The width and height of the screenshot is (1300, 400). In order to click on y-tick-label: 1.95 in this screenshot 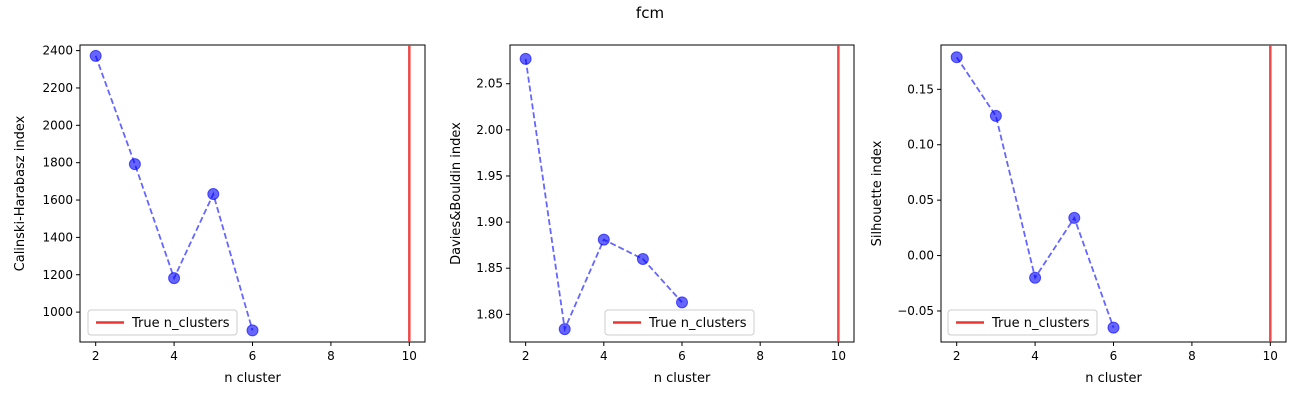, I will do `click(489, 176)`.